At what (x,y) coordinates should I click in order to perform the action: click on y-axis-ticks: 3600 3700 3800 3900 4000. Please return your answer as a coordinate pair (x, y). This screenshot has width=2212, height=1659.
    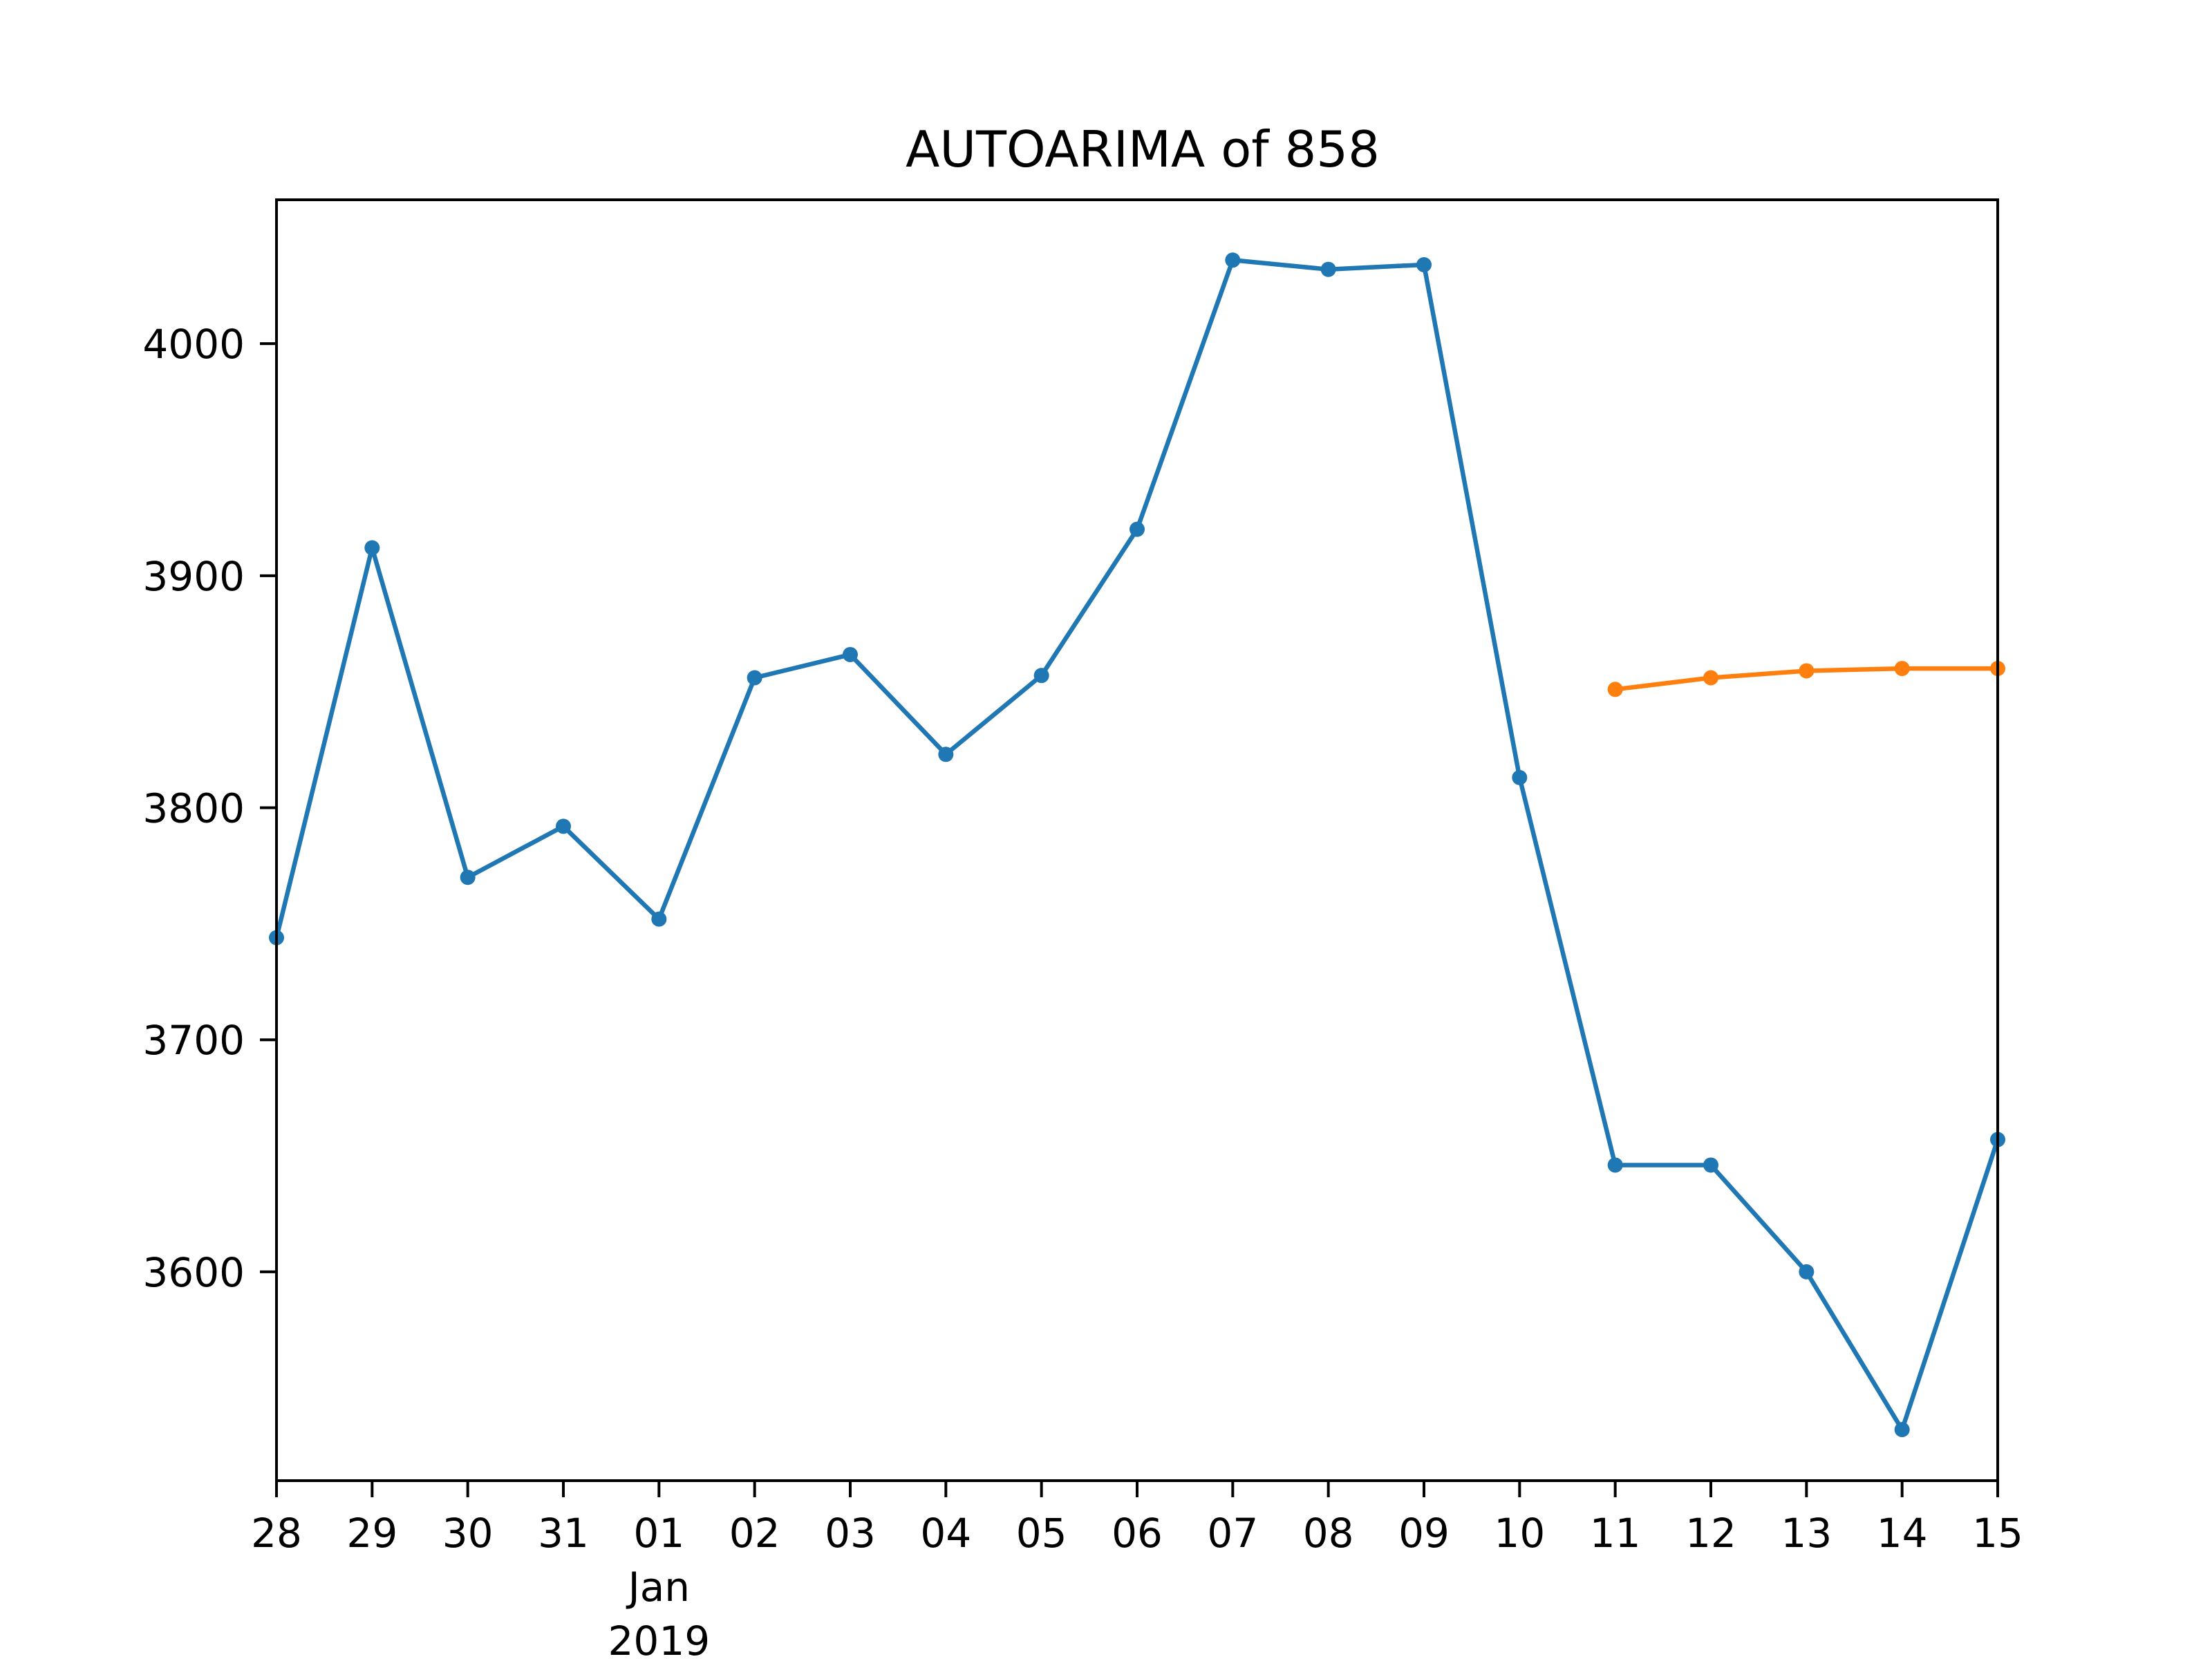
    Looking at the image, I should click on (209, 808).